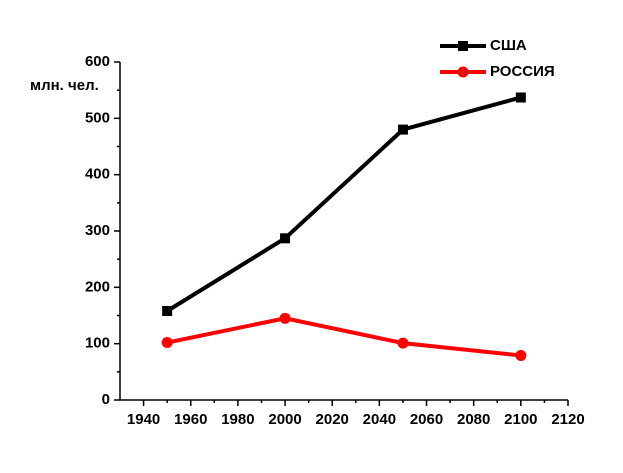 The image size is (623, 473). Describe the element at coordinates (508, 45) in the screenshot. I see `legend-label: США` at that location.